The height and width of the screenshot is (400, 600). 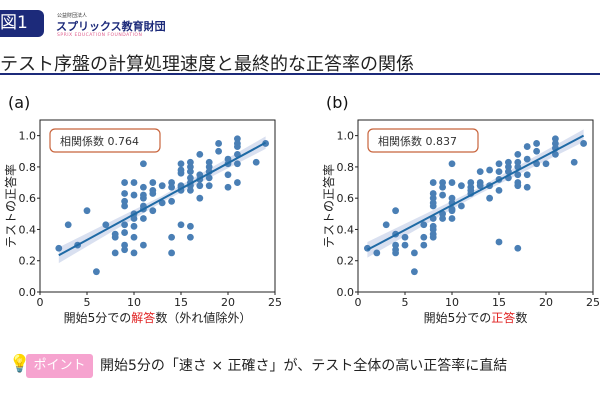 I want to click on x-axis-label: 開始5分での解答数（外れ値除外）, so click(x=158, y=317).